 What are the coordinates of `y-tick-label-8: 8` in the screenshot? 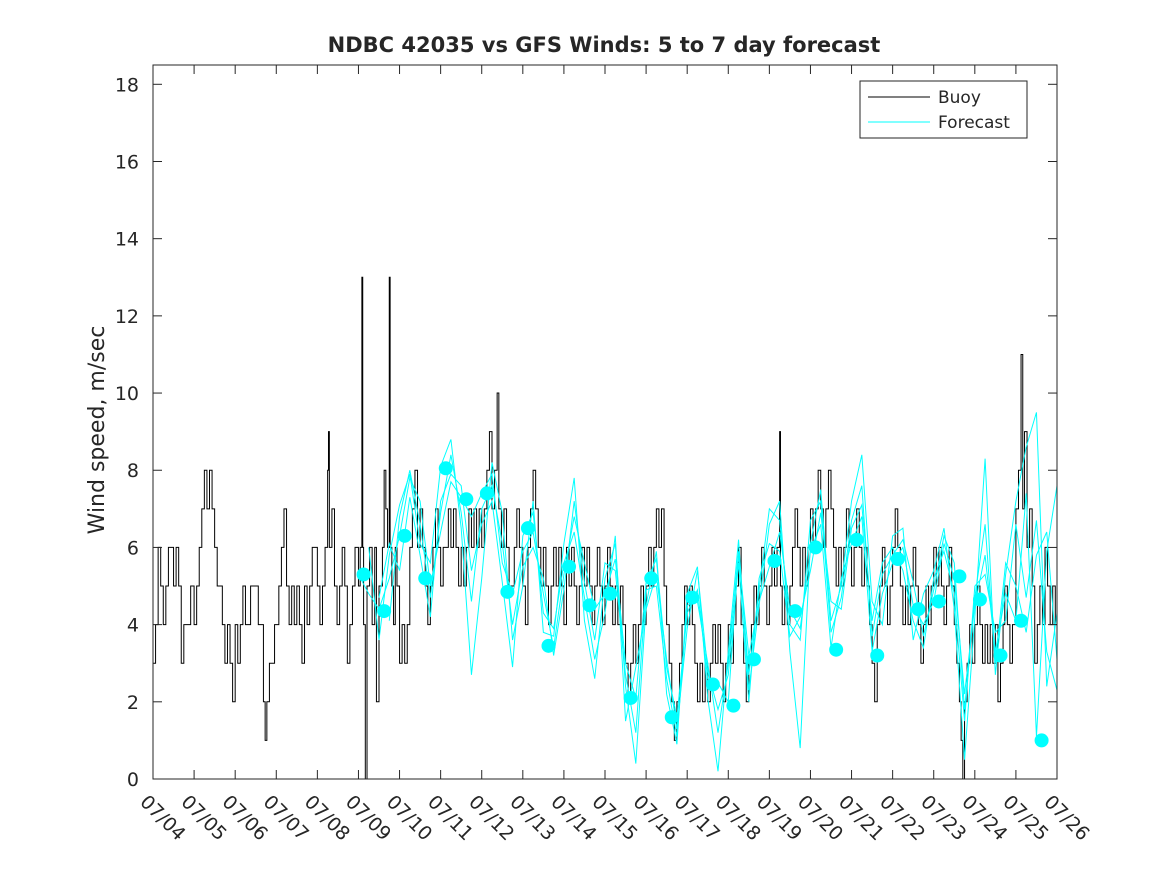 It's located at (133, 471).